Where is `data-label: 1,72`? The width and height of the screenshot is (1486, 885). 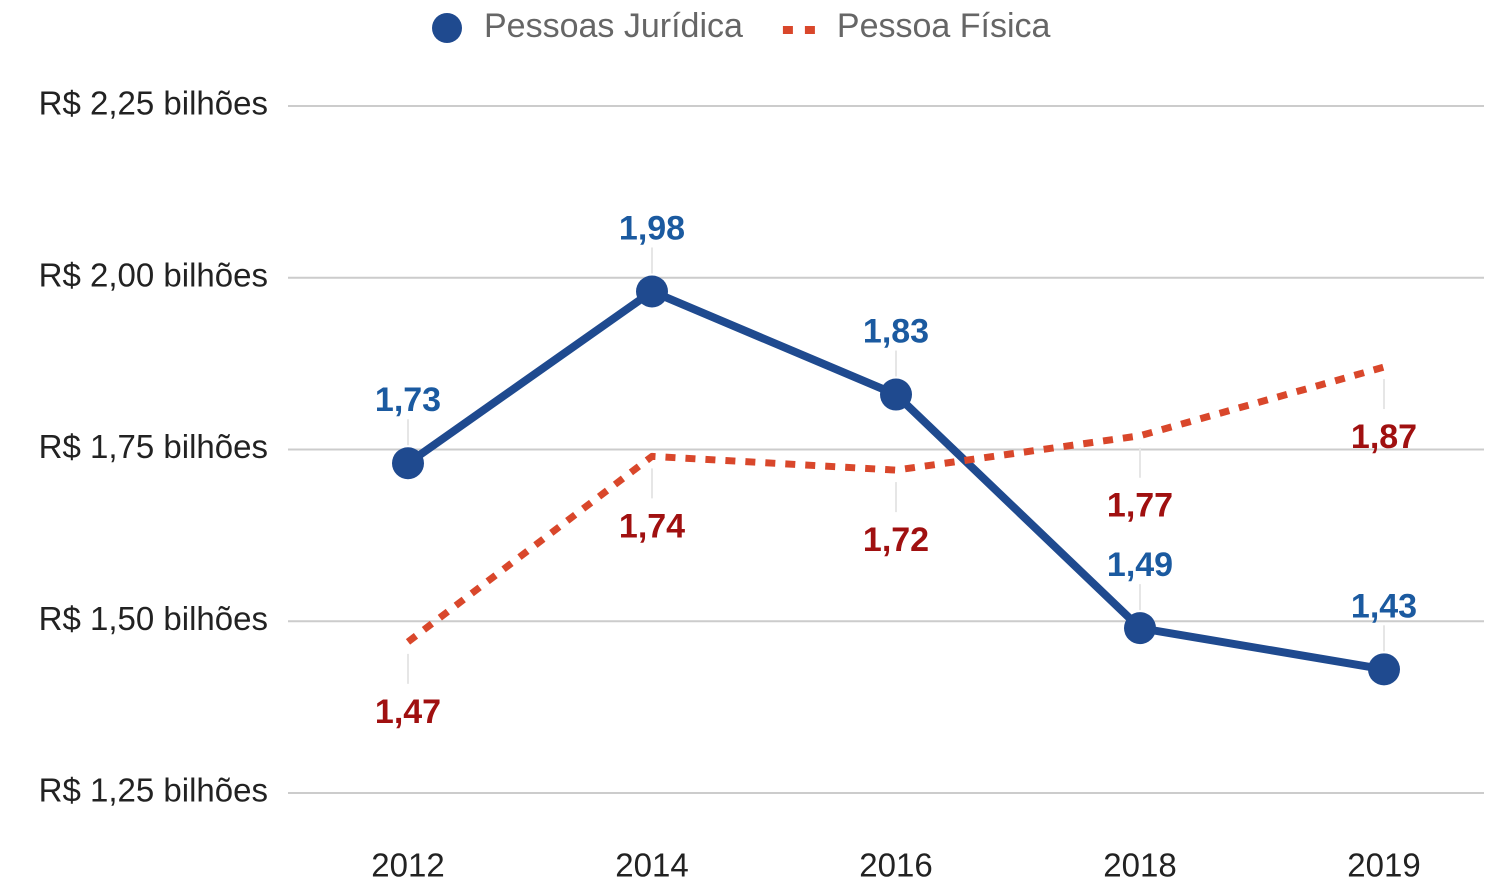 data-label: 1,72 is located at coordinates (896, 540).